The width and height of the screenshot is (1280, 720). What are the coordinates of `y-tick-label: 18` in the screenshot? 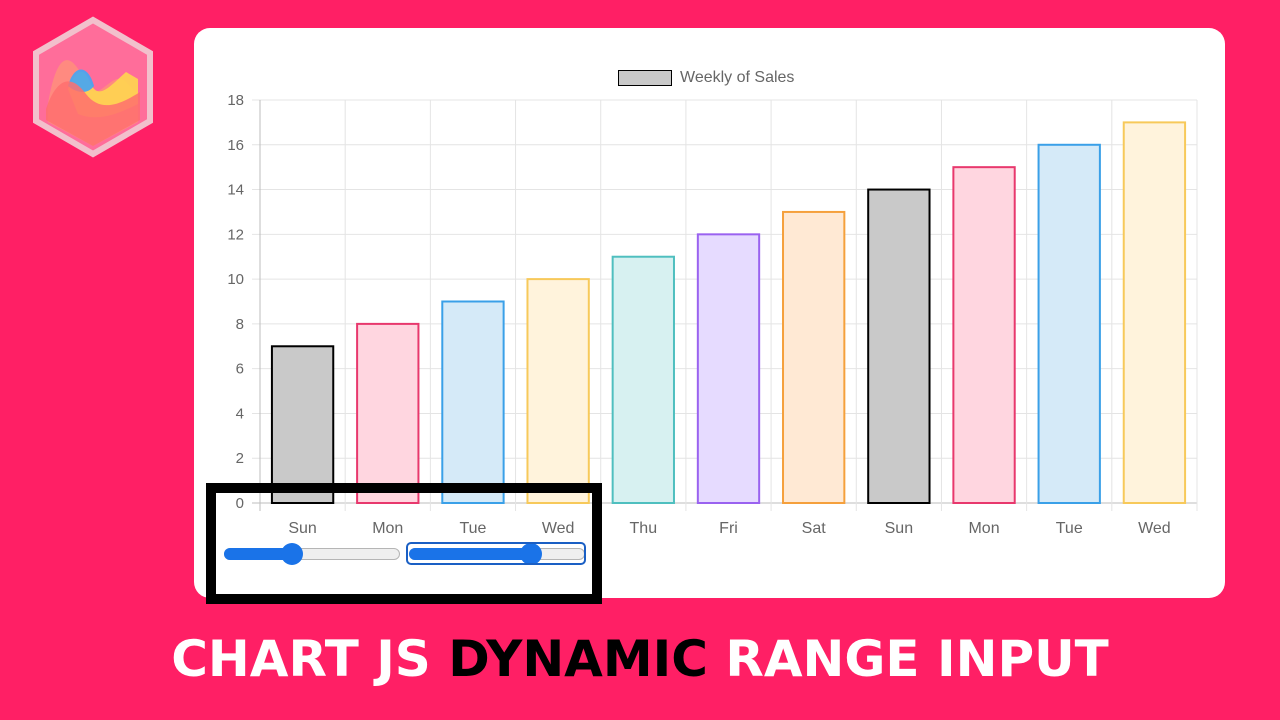 It's located at (235, 100).